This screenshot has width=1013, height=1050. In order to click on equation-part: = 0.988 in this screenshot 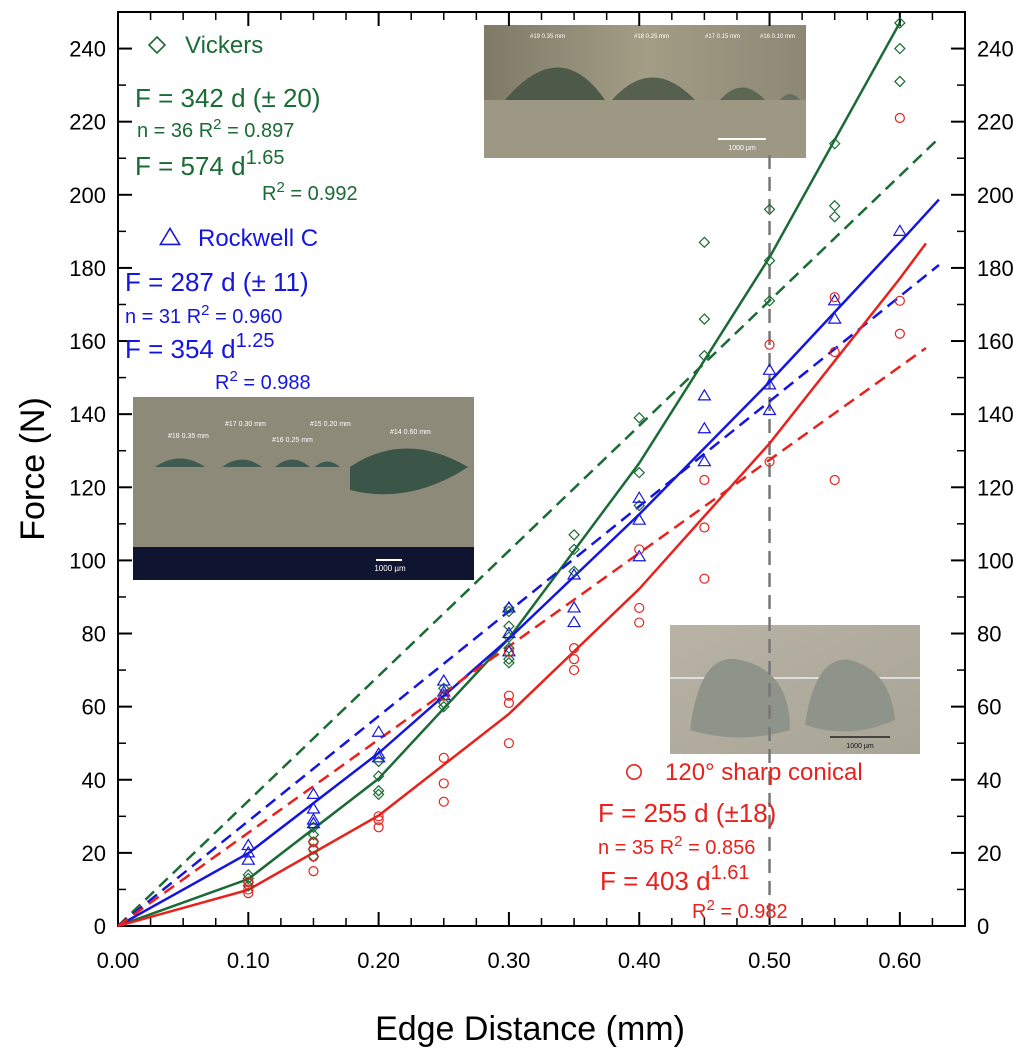, I will do `click(274, 383)`.